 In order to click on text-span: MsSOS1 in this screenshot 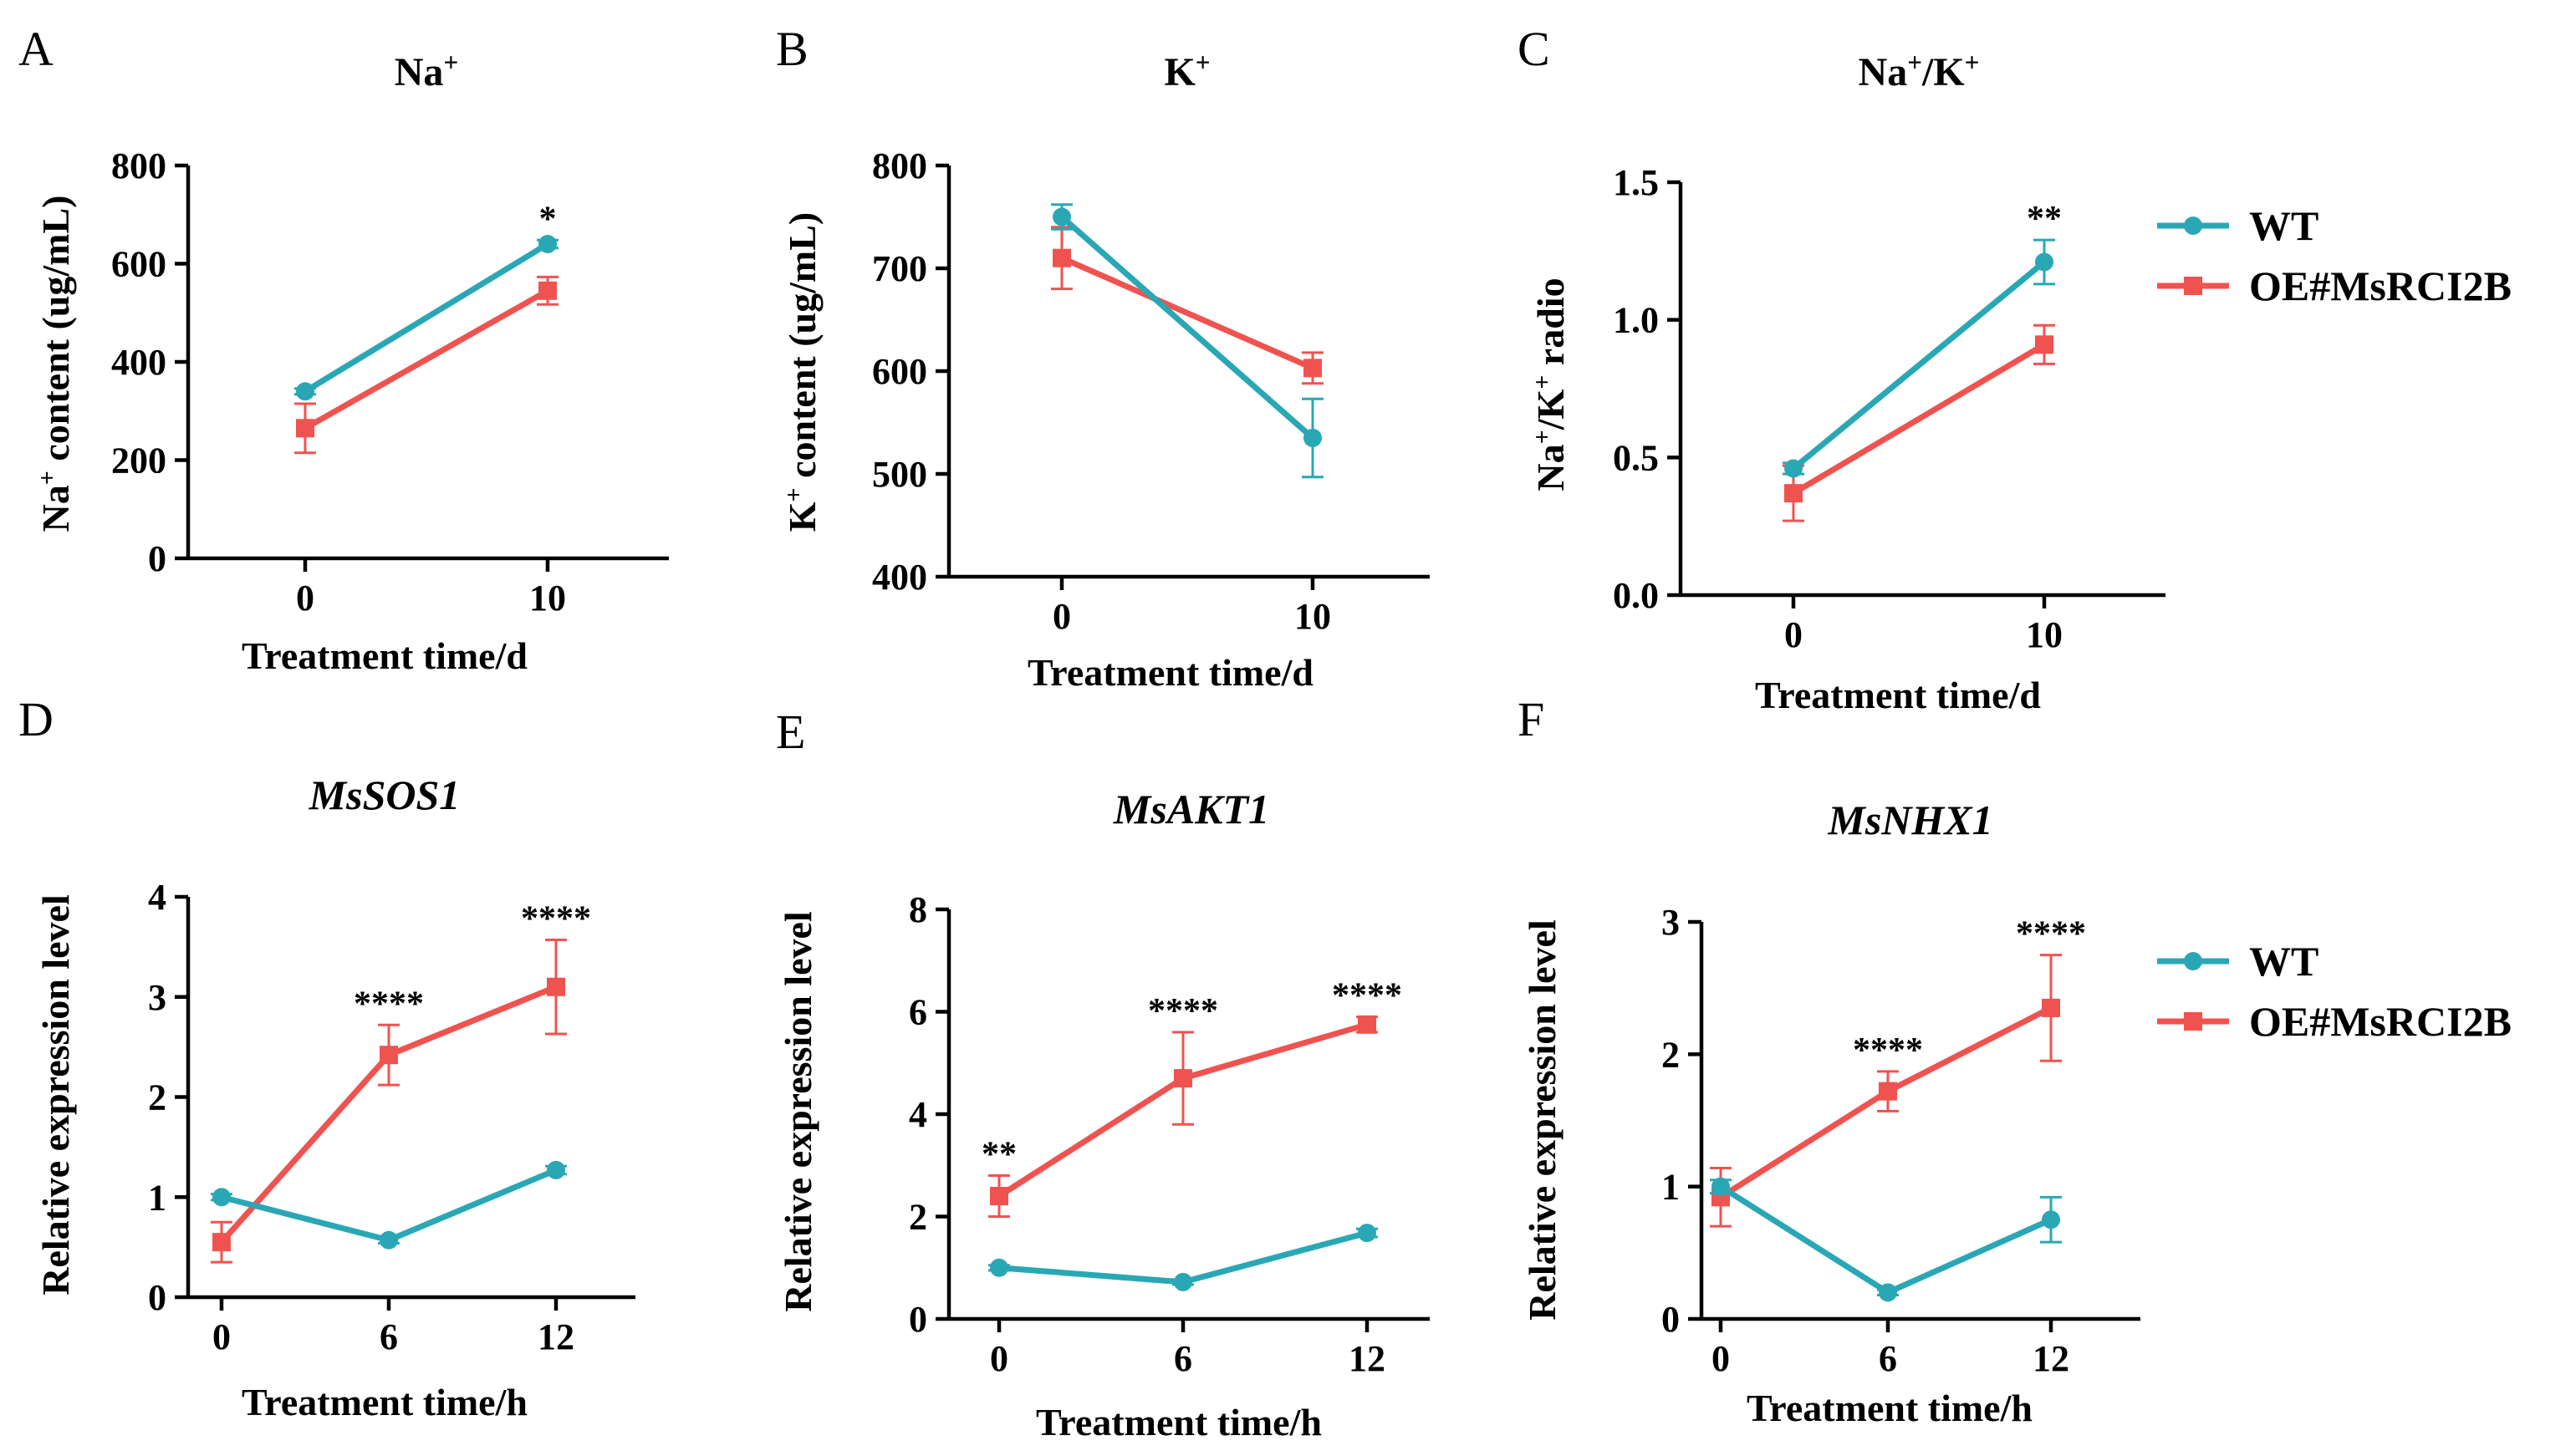, I will do `click(385, 794)`.